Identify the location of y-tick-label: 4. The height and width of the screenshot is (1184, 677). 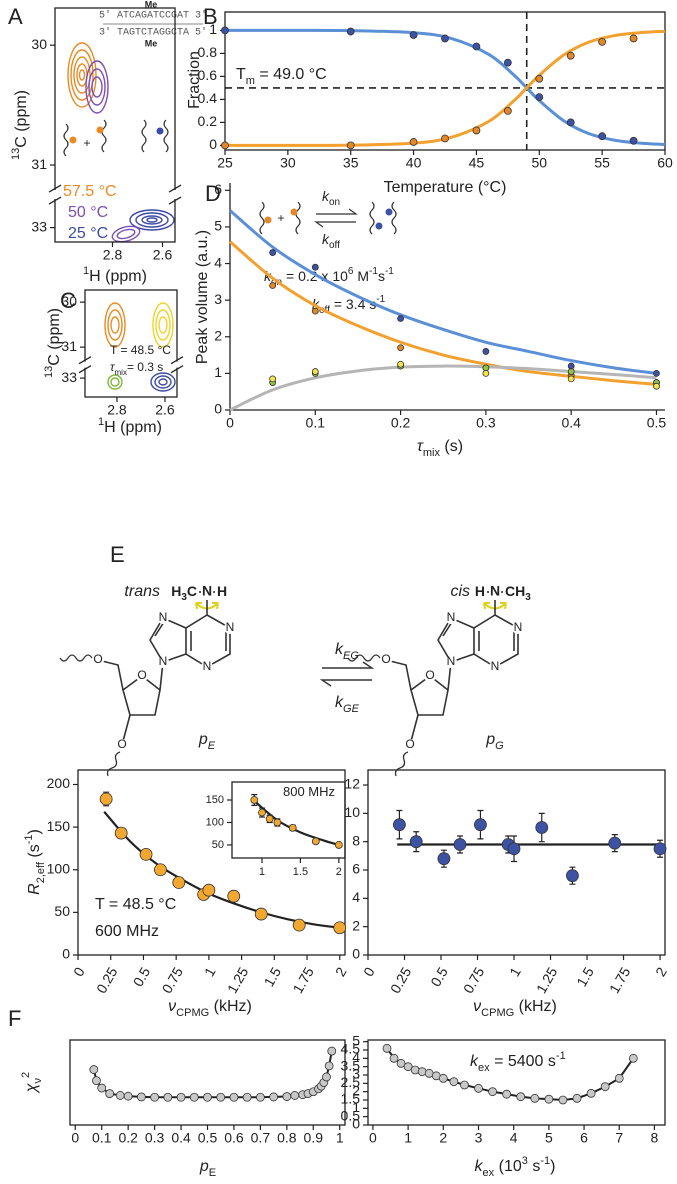
(356, 1057).